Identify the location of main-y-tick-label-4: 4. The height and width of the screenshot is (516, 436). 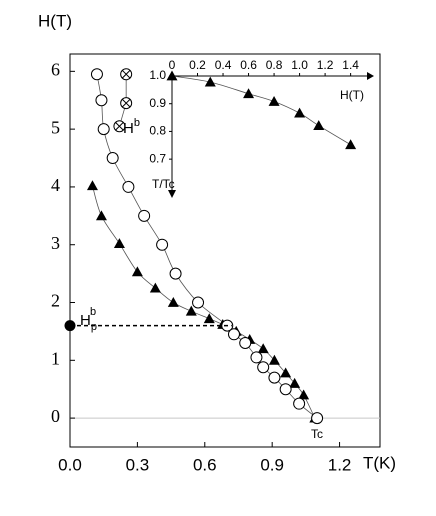
(55, 185).